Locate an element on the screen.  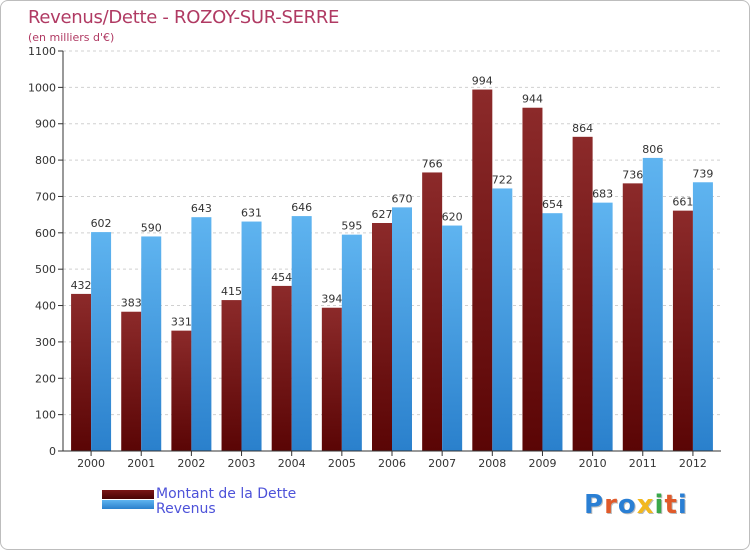
data-label-dette: 454 is located at coordinates (281, 277).